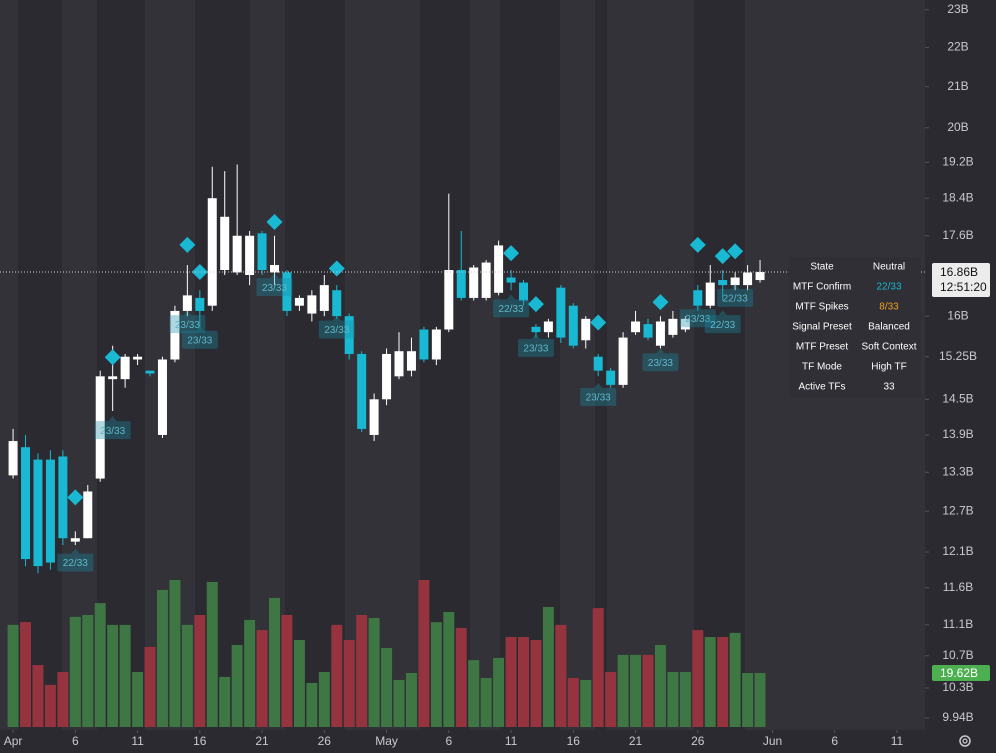  What do you see at coordinates (957, 9) in the screenshot?
I see `y-tick-label: 23B` at bounding box center [957, 9].